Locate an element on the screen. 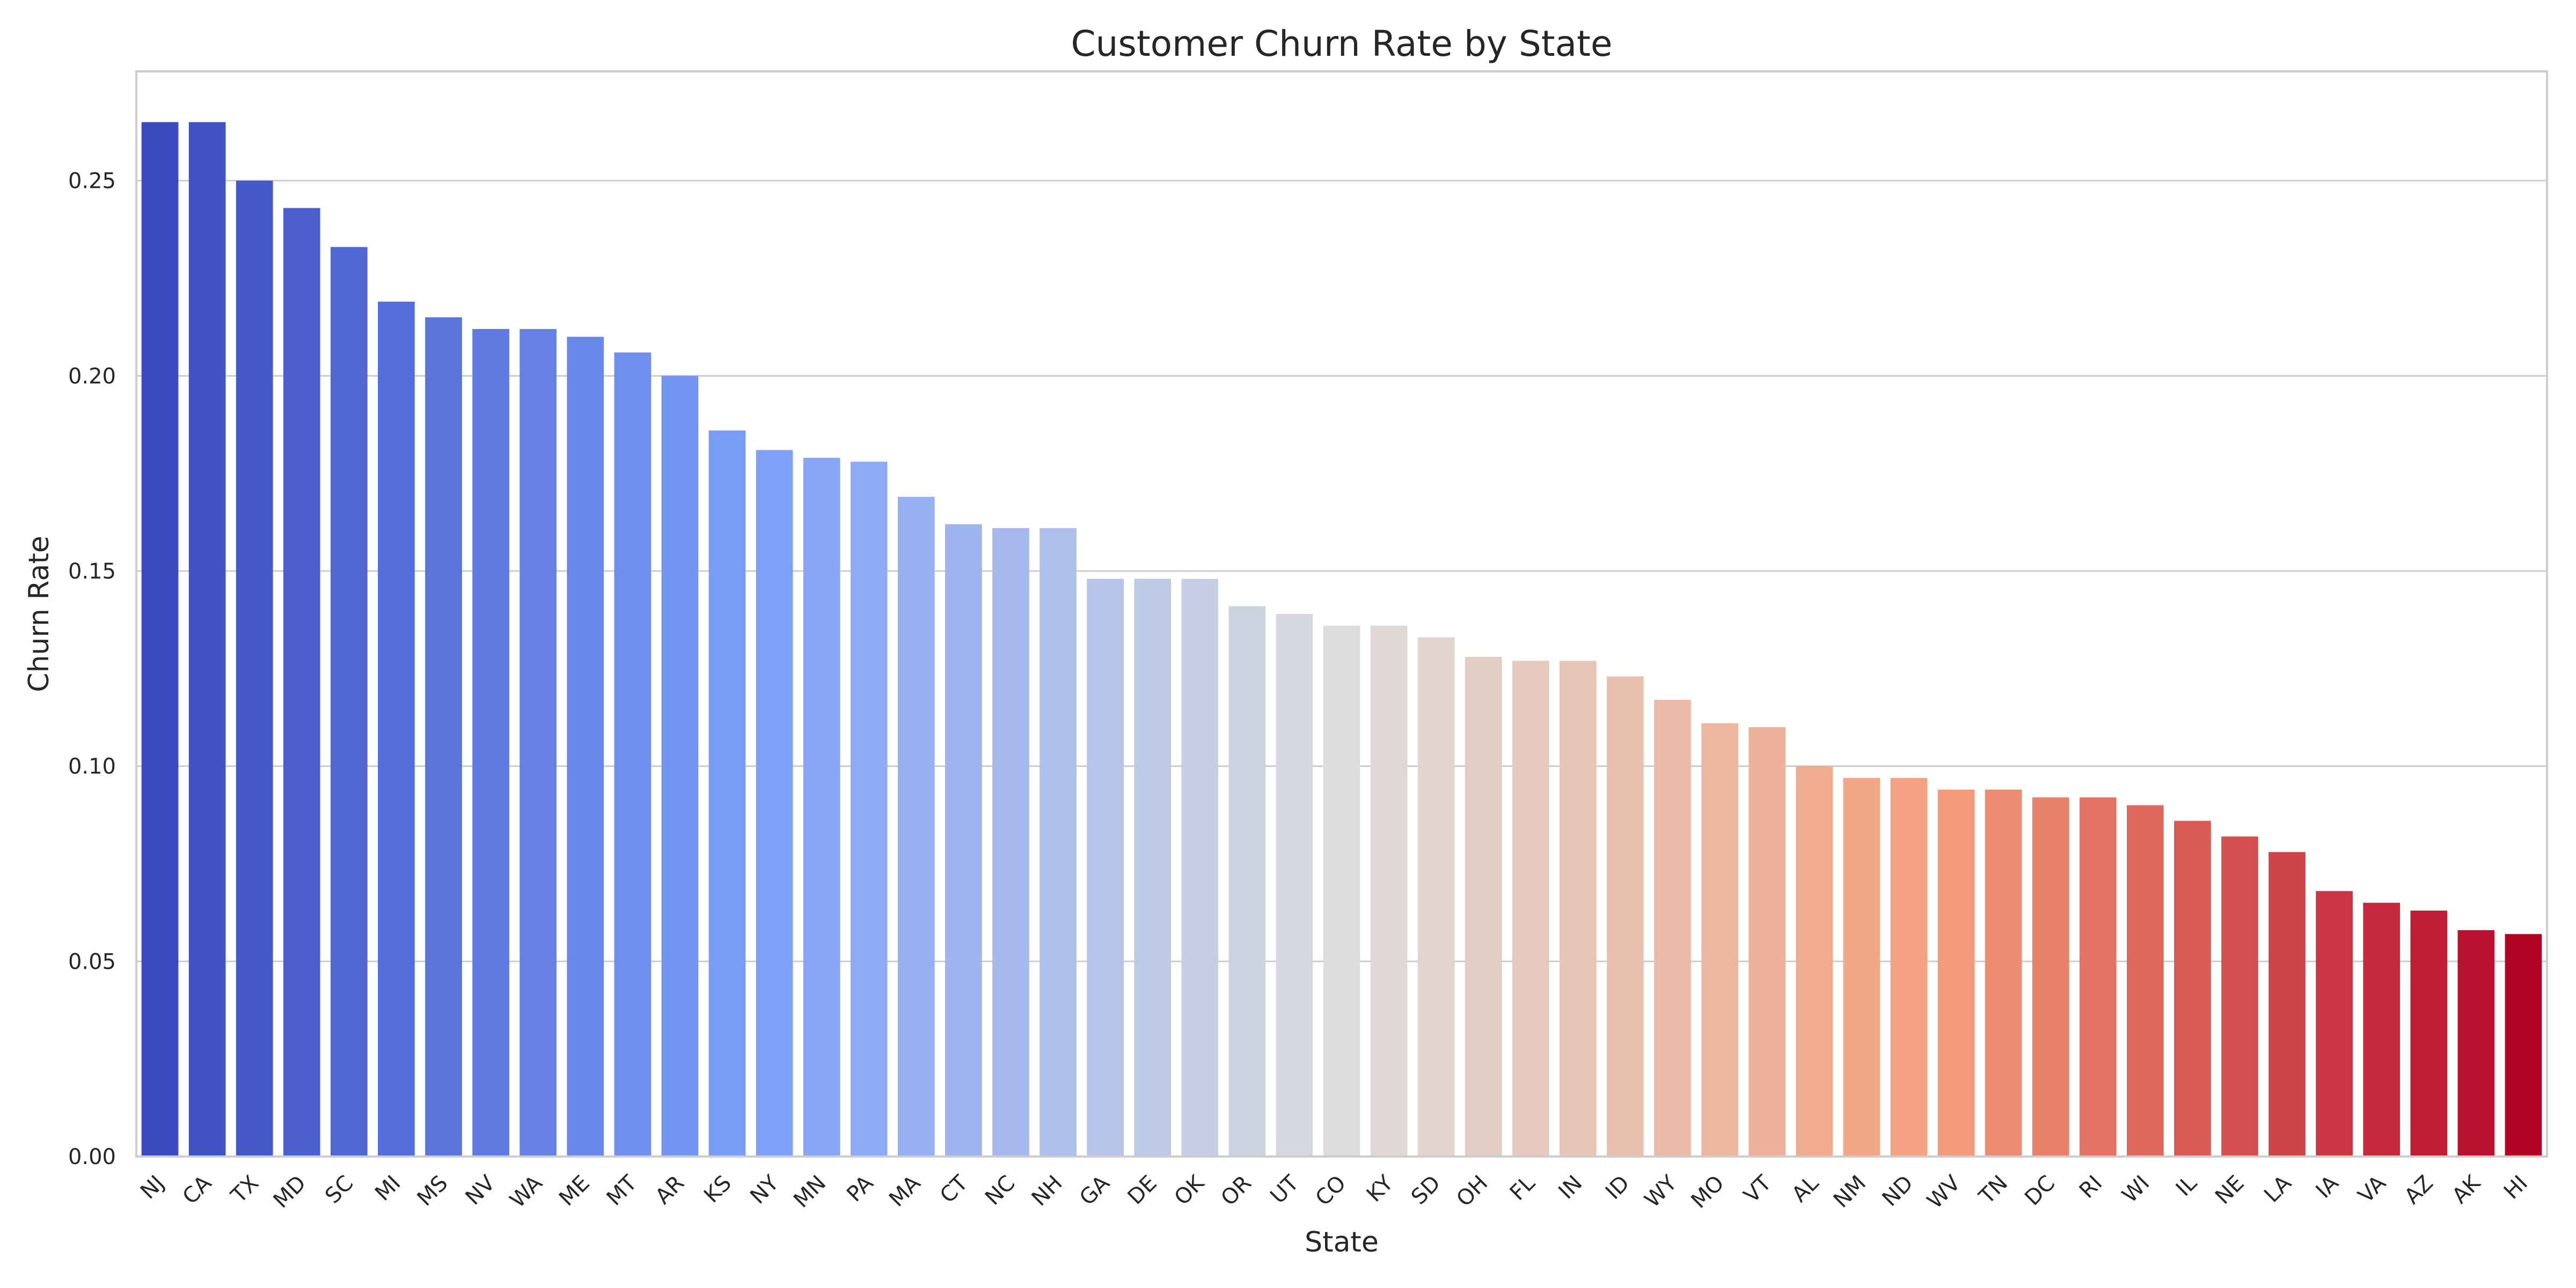  x-tick-label: GA is located at coordinates (1095, 1190).